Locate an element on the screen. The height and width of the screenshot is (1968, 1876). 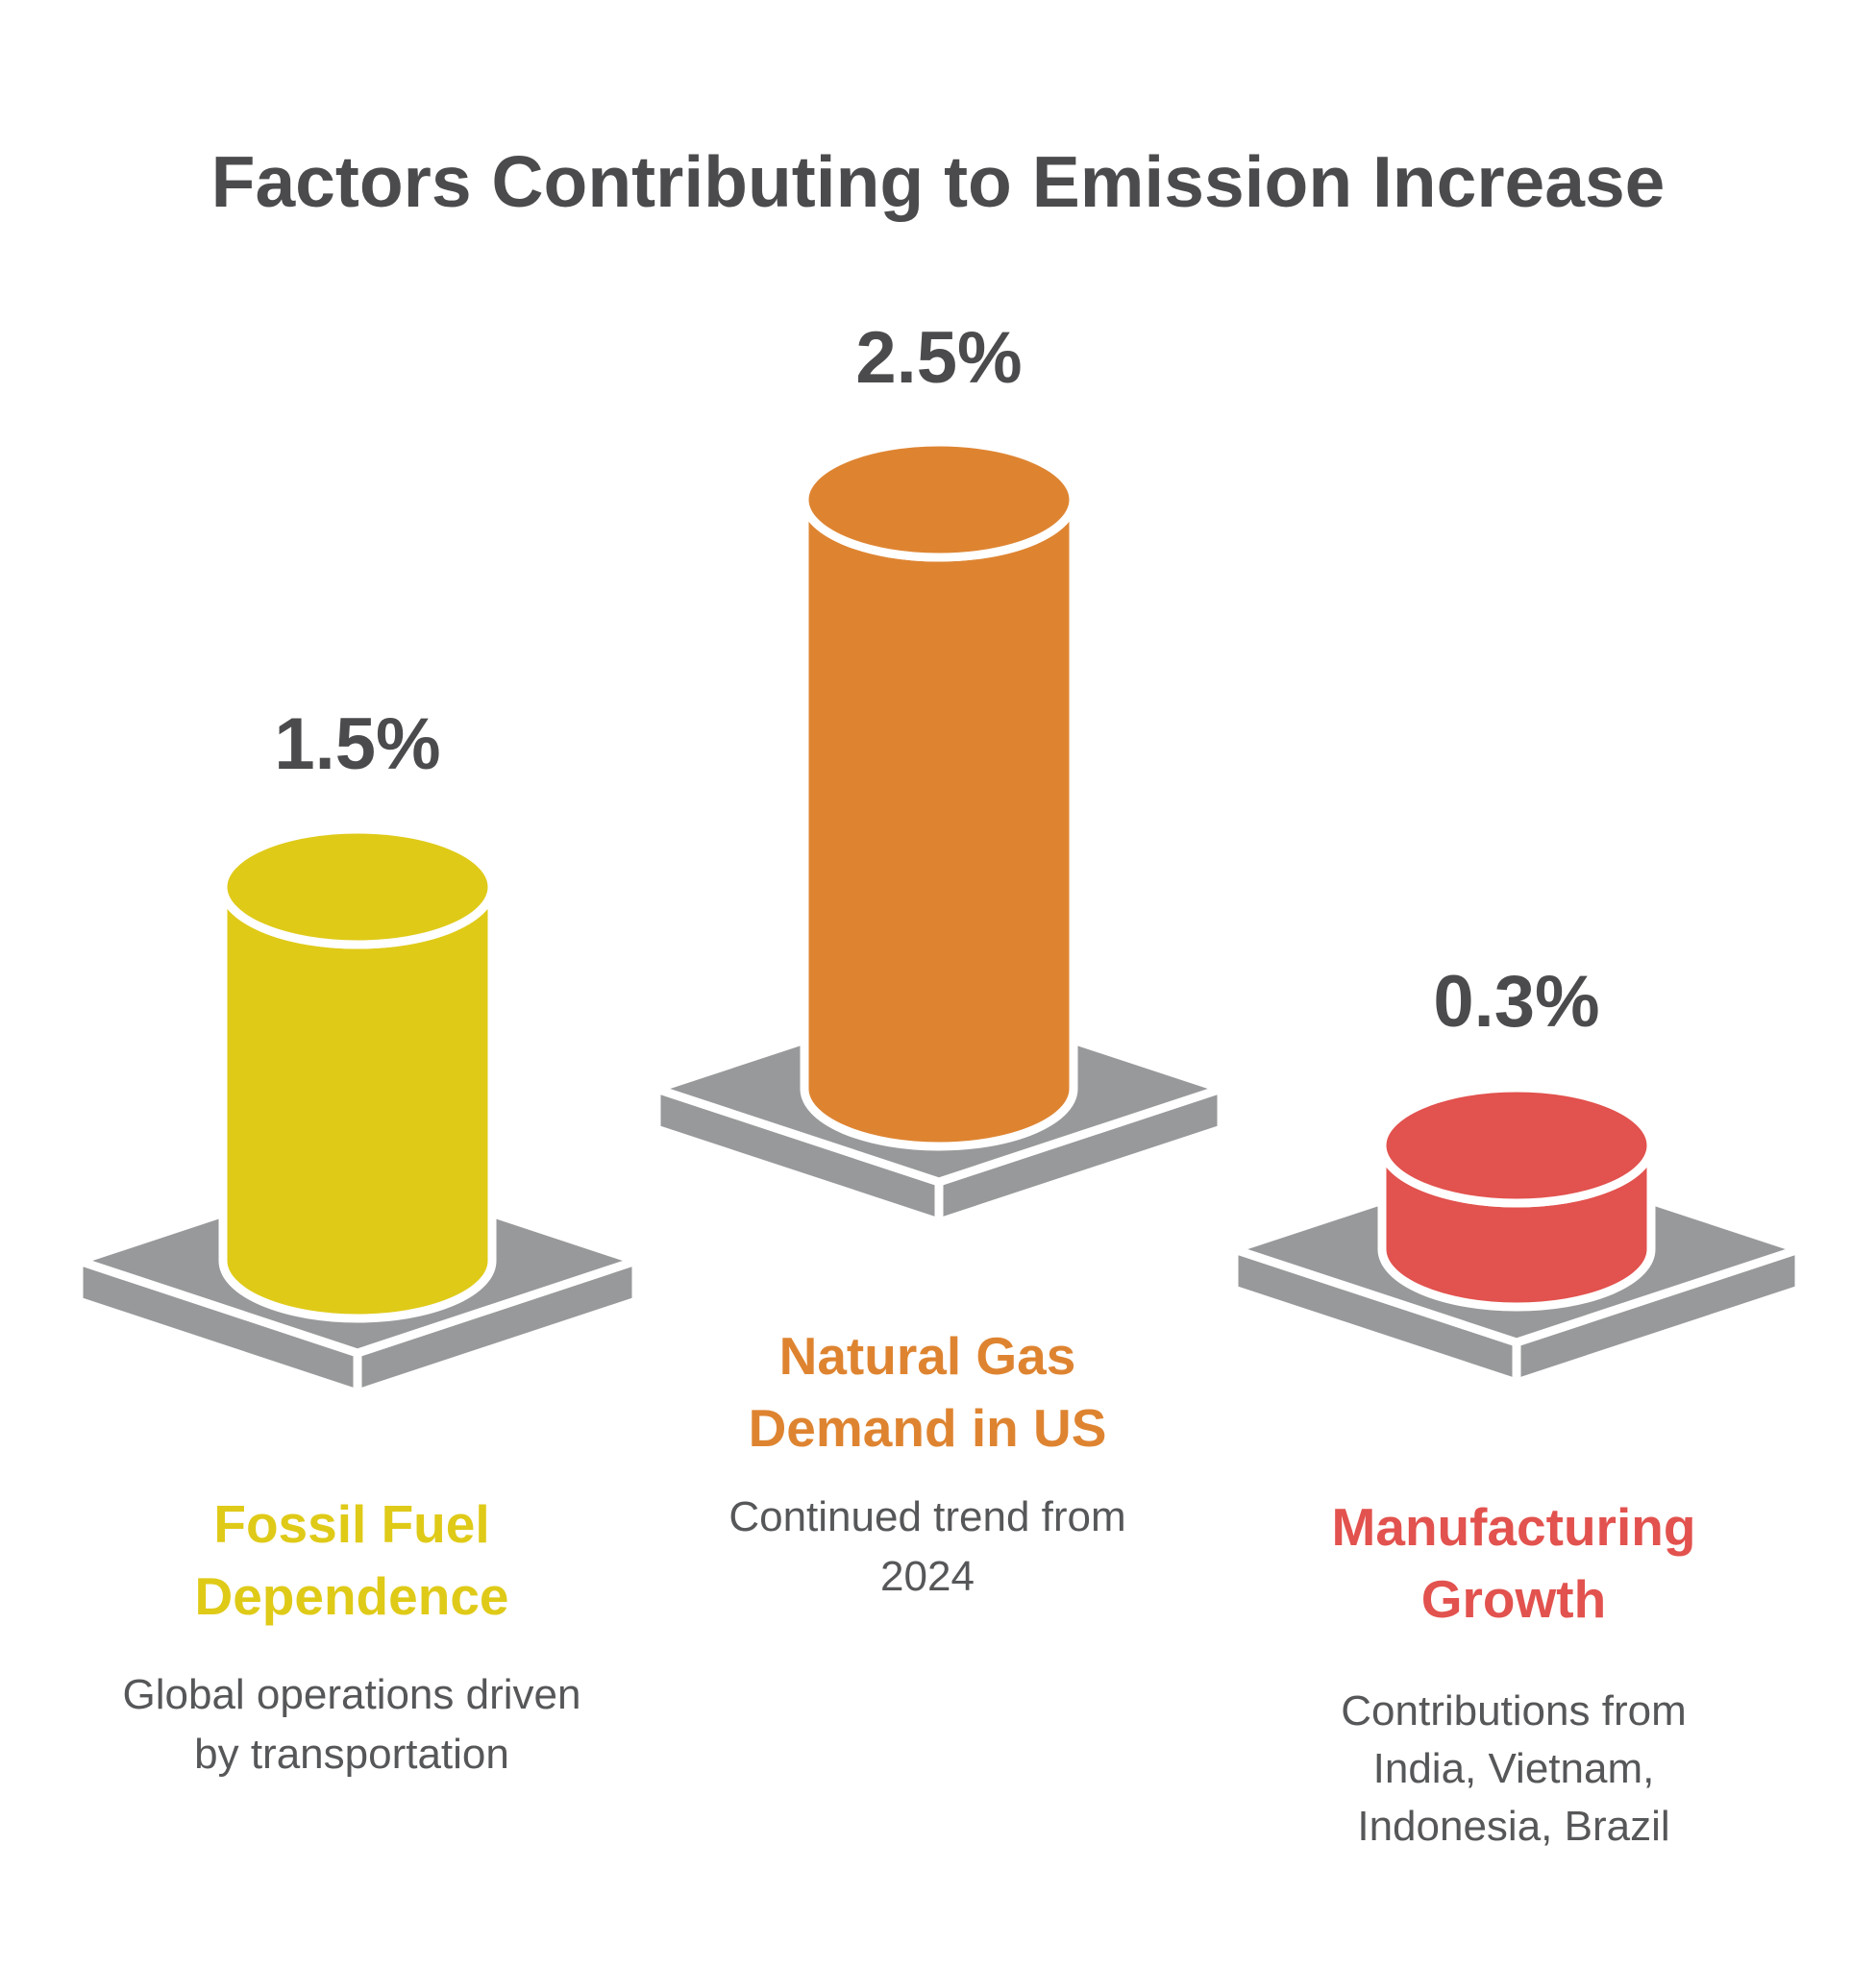
category-desc-line3: Indonesia, Brazil is located at coordinates (1513, 1827).